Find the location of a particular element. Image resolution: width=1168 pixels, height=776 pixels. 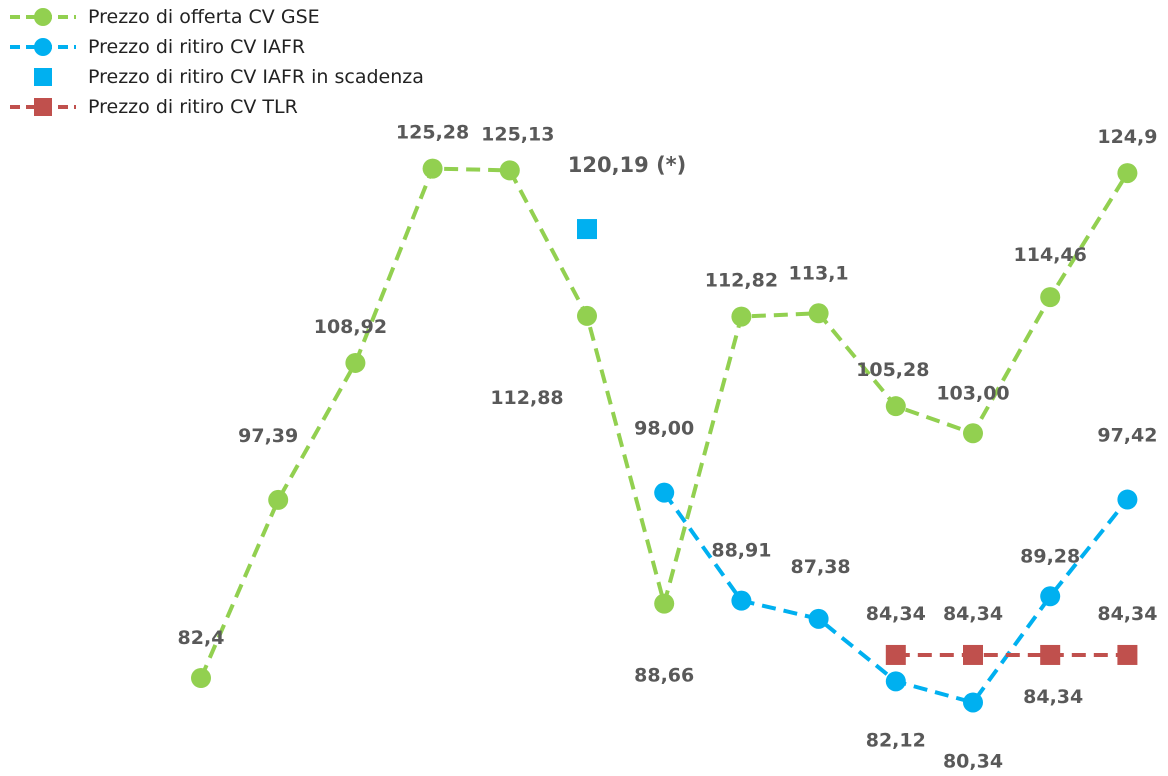

data-label-tlr-13: 84,34 is located at coordinates (1127, 614).